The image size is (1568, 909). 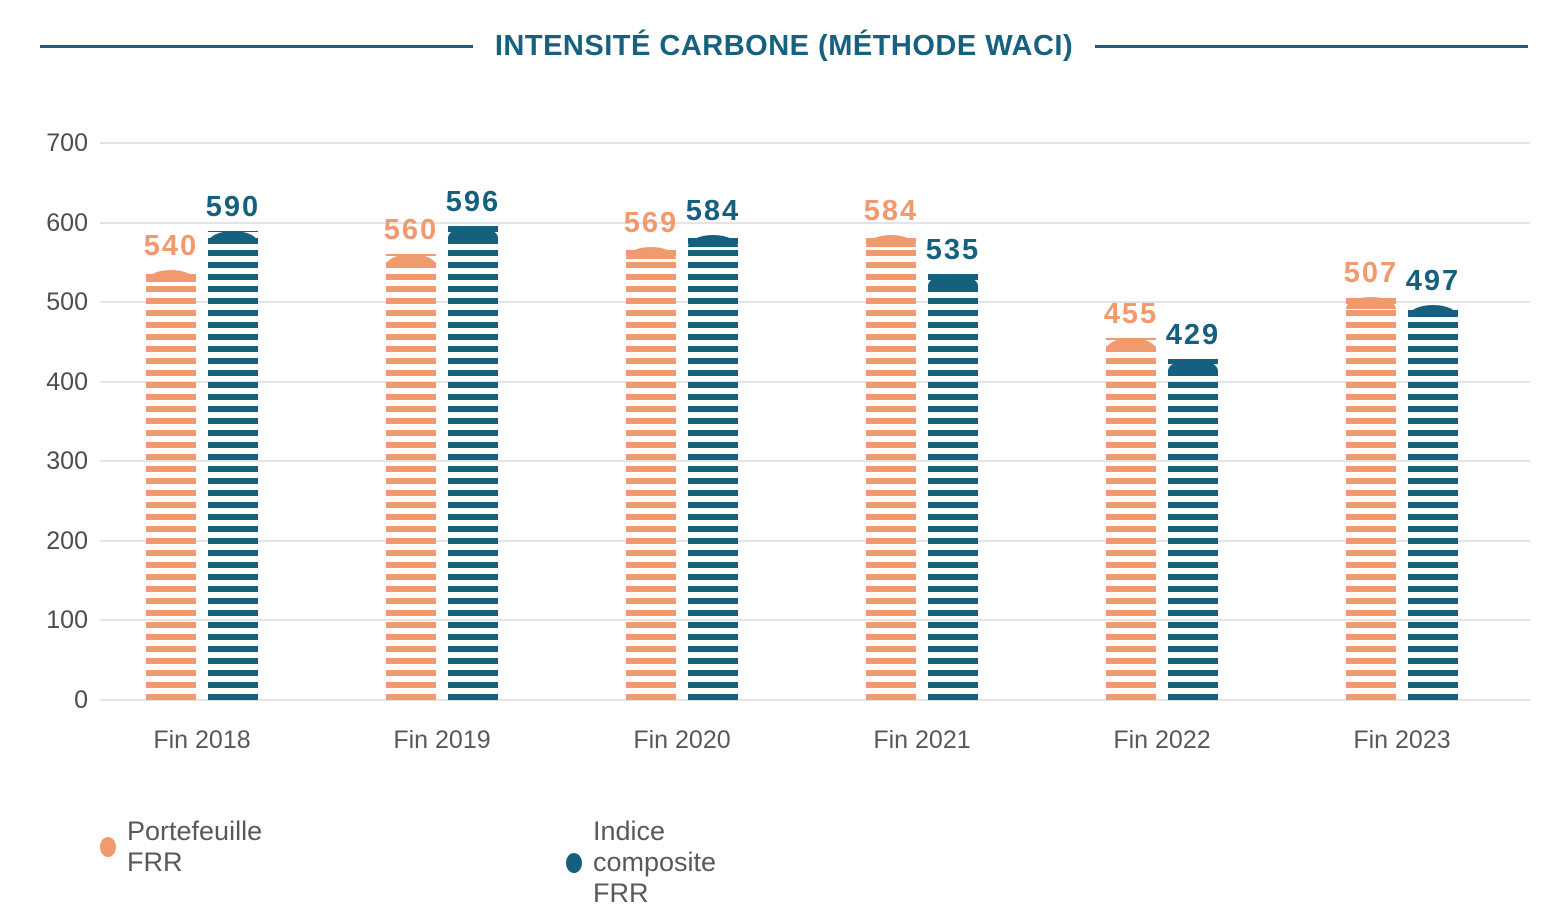 I want to click on bar-value-label: 590, so click(x=233, y=207).